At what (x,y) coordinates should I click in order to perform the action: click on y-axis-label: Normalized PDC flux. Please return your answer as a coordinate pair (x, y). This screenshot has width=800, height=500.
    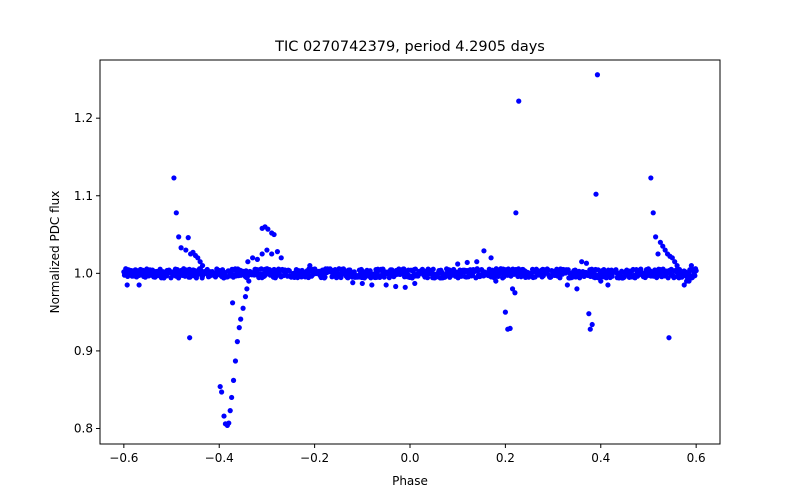
    Looking at the image, I should click on (55, 252).